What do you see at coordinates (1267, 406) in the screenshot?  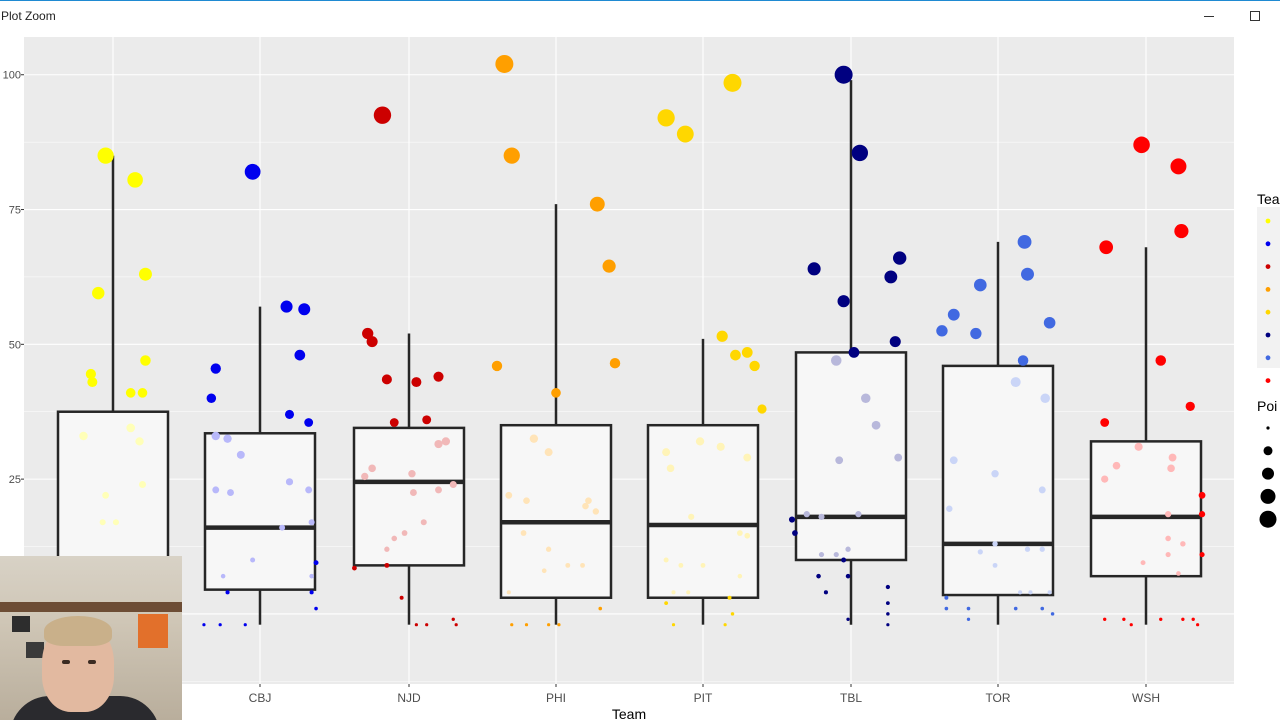 I see `legend-title-size: Poi` at bounding box center [1267, 406].